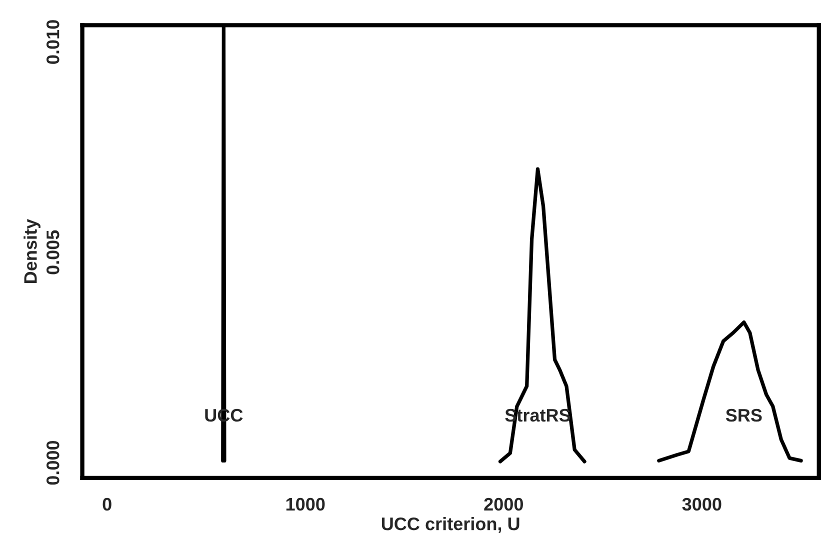 The image size is (823, 559). What do you see at coordinates (702, 504) in the screenshot?
I see `x-tick-label: 3000` at bounding box center [702, 504].